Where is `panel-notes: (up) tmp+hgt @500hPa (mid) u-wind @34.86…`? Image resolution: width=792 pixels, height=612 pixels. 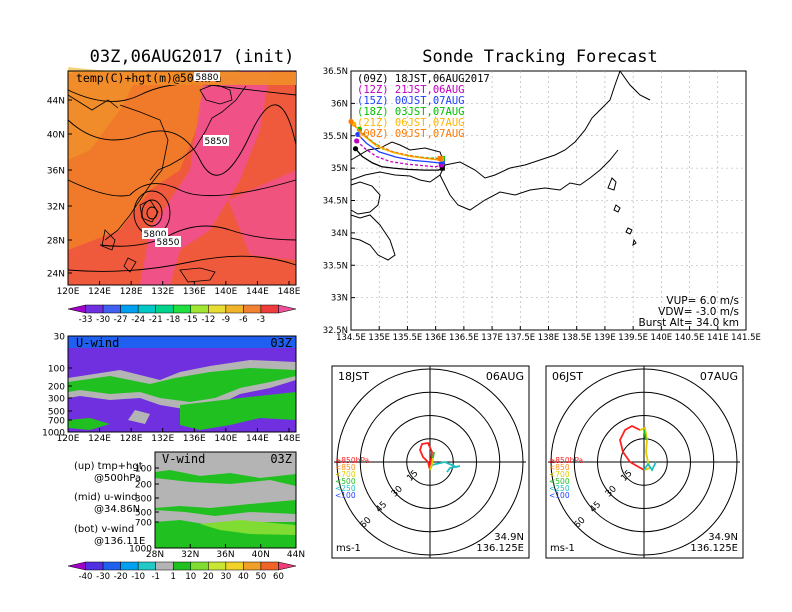 panel-notes: (up) tmp+hgt @500hPa (mid) u-wind @34.86… is located at coordinates (109, 504).